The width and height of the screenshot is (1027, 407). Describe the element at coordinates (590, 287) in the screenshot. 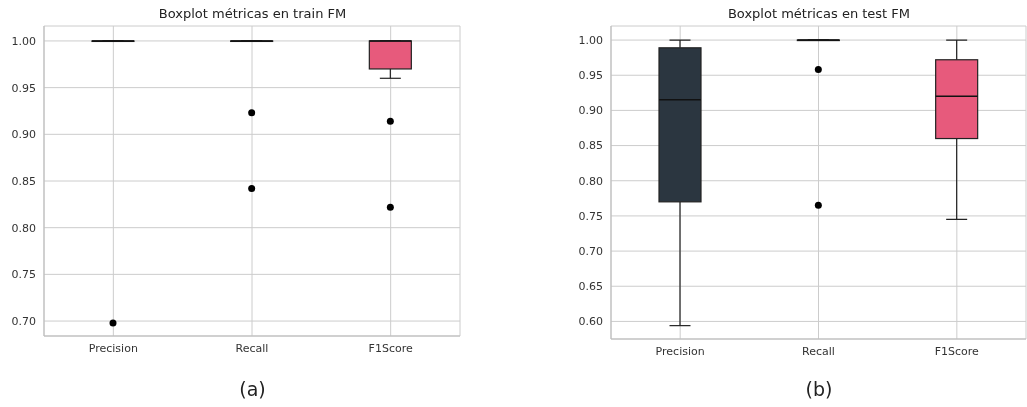

I see `y-tick-label: 0.65` at that location.